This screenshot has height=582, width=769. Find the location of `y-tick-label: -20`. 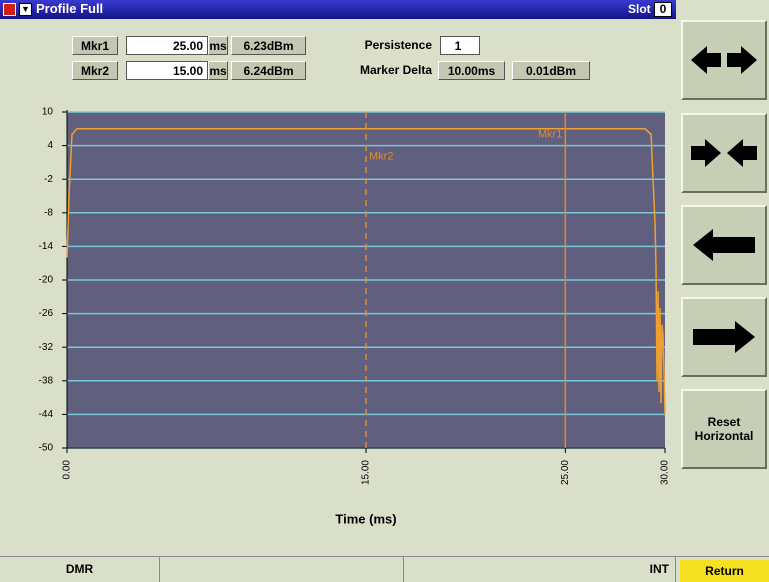

y-tick-label: -20 is located at coordinates (46, 280).